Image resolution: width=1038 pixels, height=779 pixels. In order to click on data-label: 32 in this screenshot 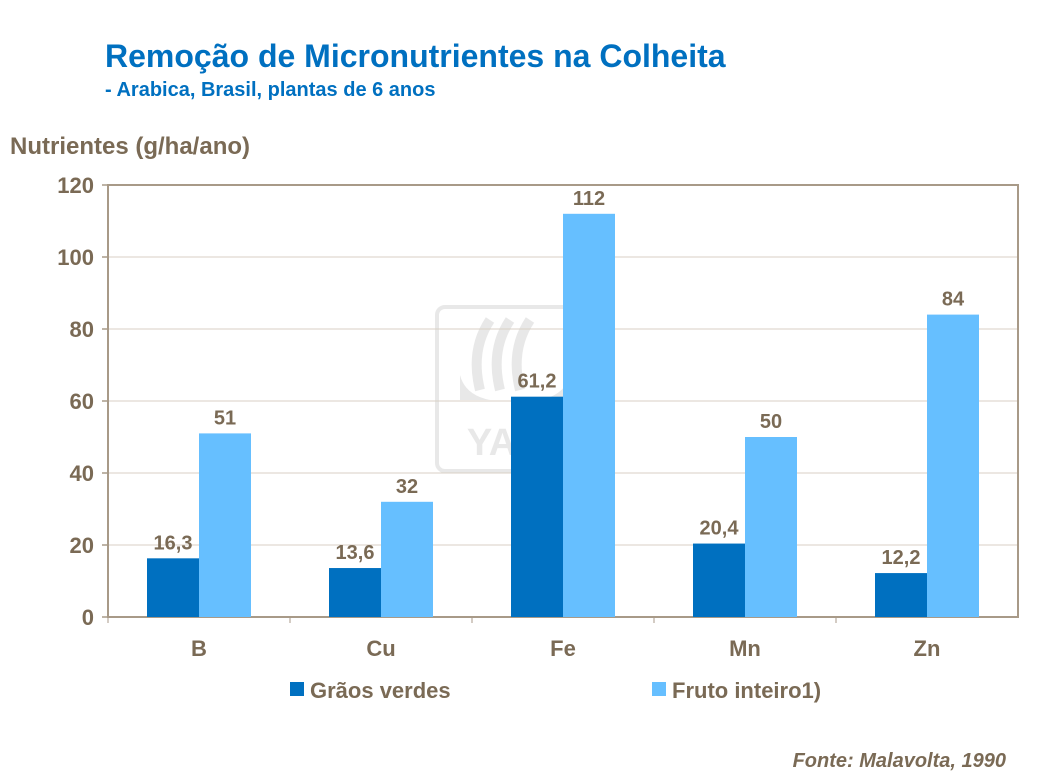, I will do `click(407, 487)`.